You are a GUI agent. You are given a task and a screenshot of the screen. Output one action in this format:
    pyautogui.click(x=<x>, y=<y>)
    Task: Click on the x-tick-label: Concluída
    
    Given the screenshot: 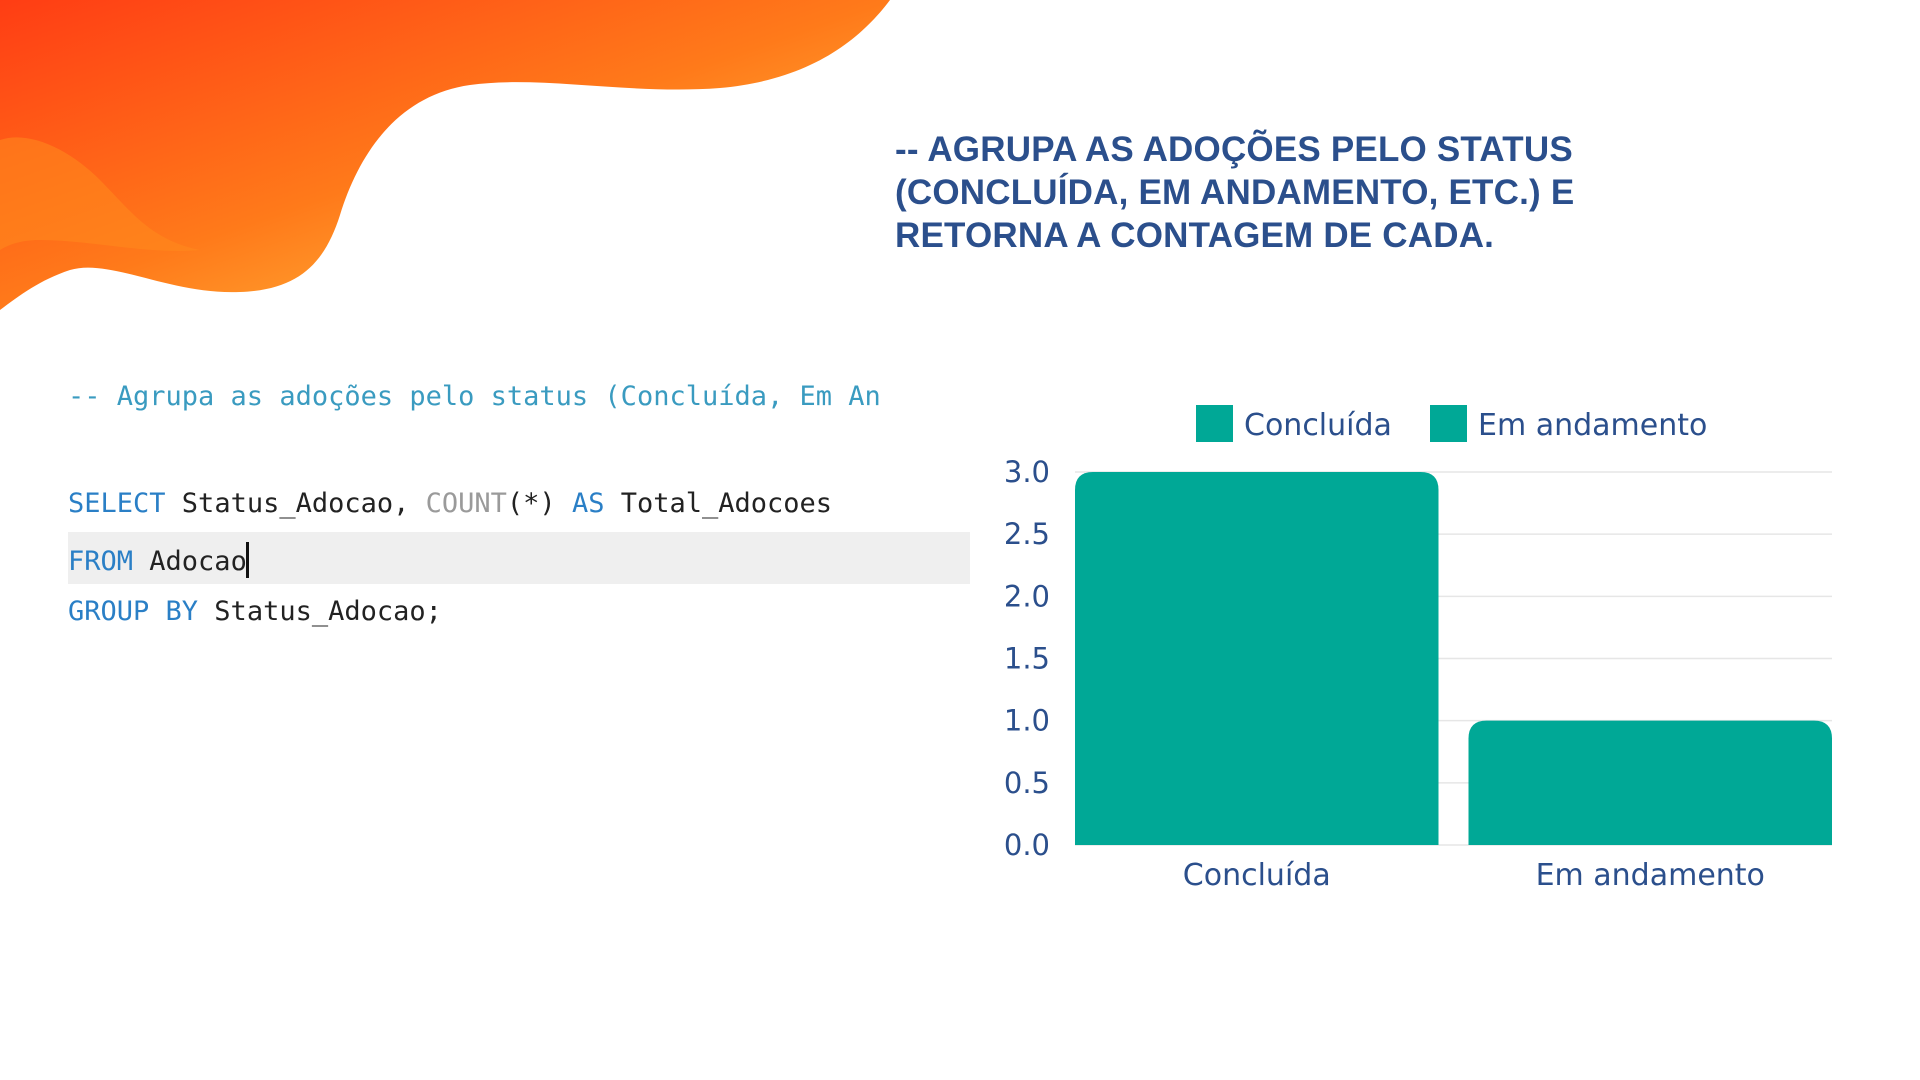 What is the action you would take?
    pyautogui.click(x=1257, y=875)
    